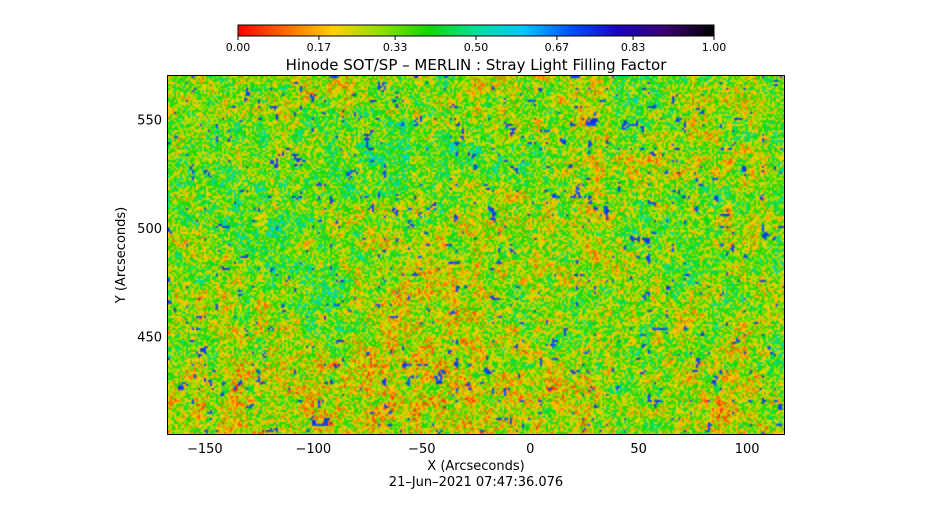 This screenshot has width=950, height=512. Describe the element at coordinates (421, 449) in the screenshot. I see `x-tick-label: −50` at that location.